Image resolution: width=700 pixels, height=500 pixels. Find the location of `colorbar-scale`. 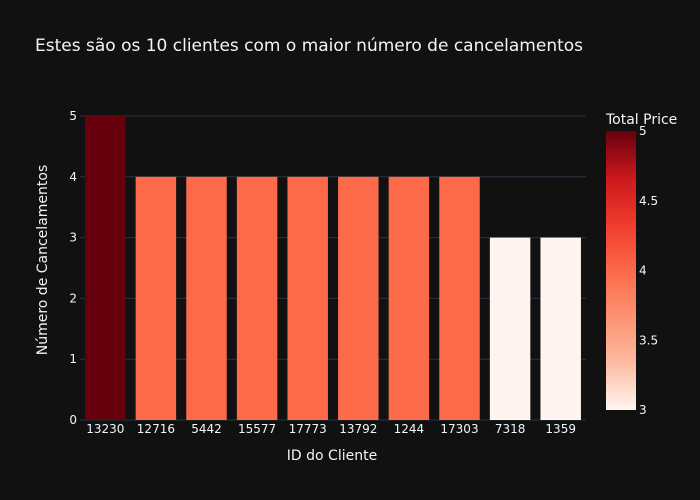

colorbar-scale is located at coordinates (621, 270).